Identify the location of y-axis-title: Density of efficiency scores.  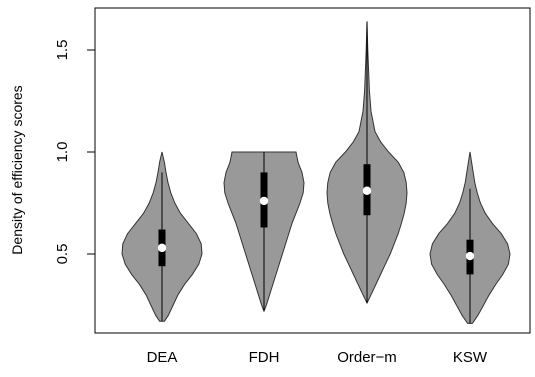
(17, 169).